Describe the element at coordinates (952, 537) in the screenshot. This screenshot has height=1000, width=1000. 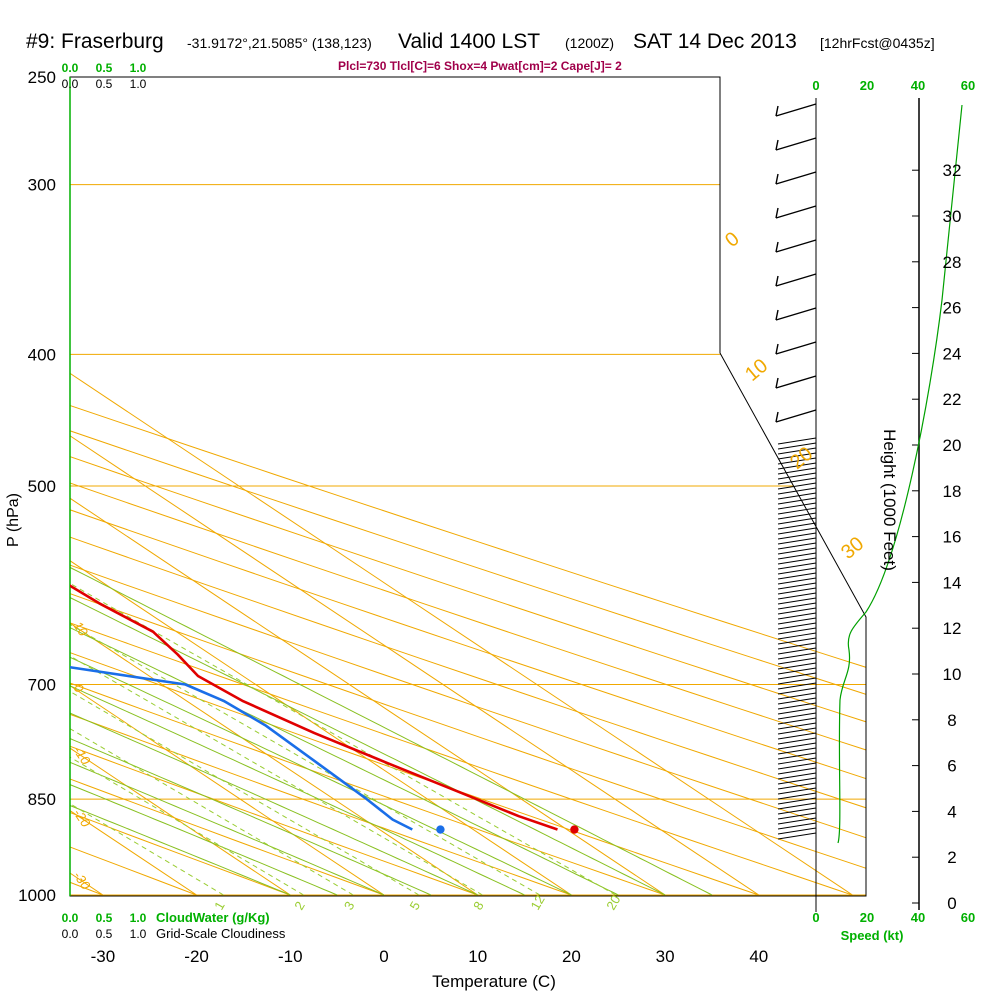
I see `height-tick-label: 16` at that location.